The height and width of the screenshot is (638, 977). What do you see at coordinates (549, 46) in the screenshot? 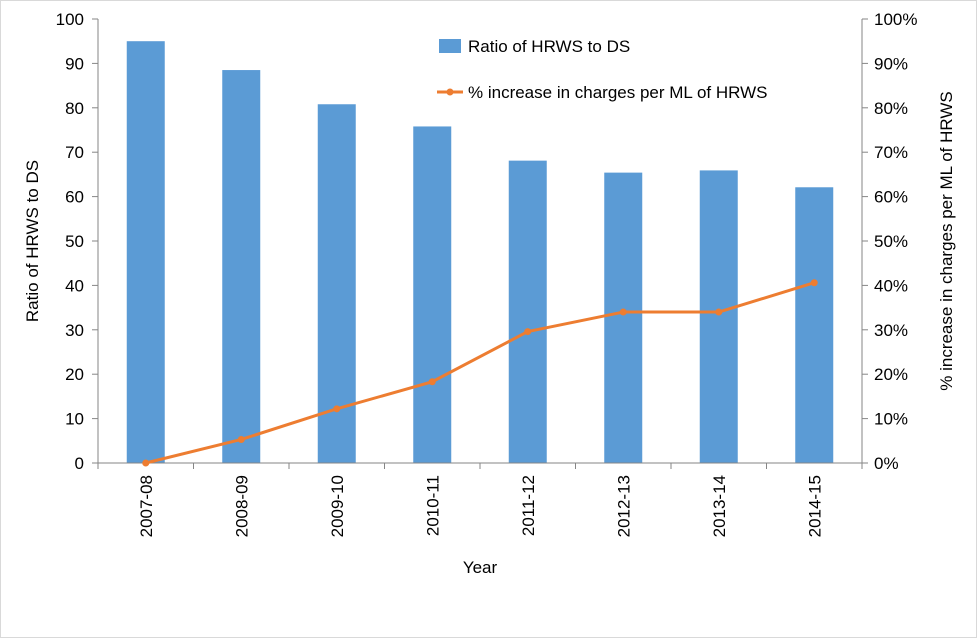
I see `legend-label-bar: Ratio of HRWS to DS` at bounding box center [549, 46].